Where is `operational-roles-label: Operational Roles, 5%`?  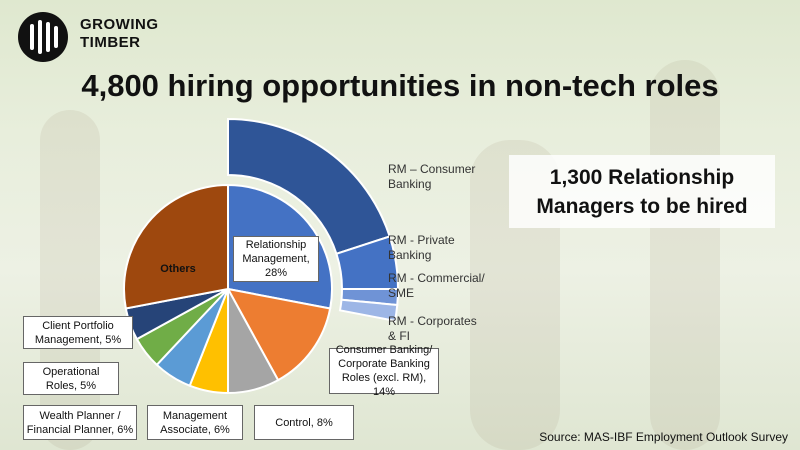
operational-roles-label: Operational Roles, 5% is located at coordinates (71, 378).